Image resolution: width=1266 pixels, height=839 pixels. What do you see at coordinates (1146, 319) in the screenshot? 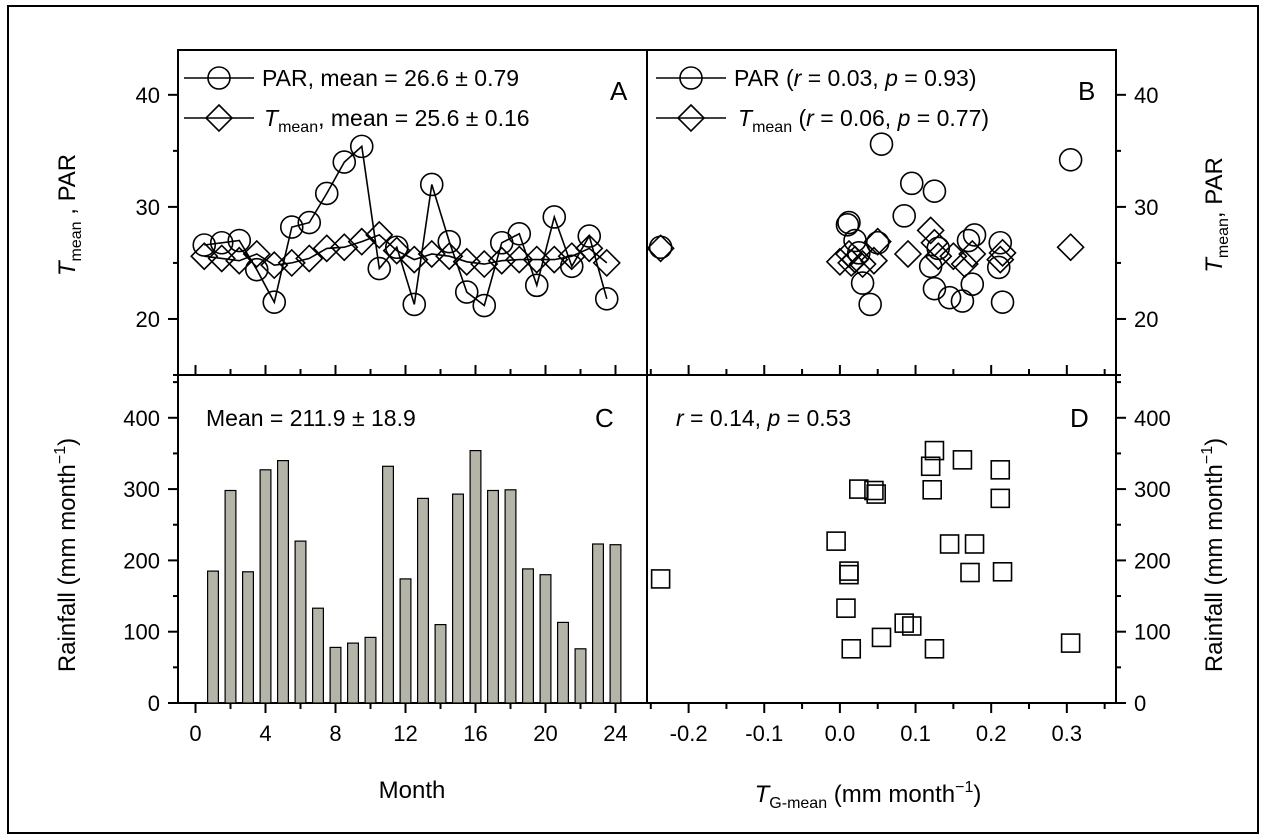
I see `y-tick-label: 20` at bounding box center [1146, 319].